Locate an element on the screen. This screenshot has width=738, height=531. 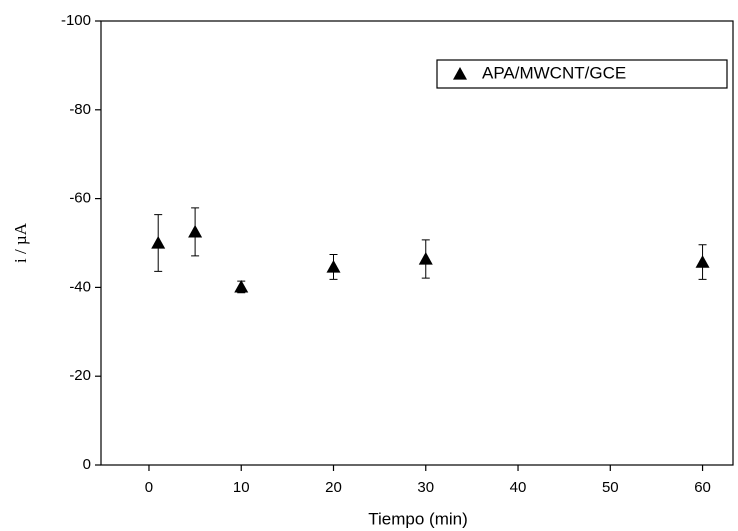
legend-box is located at coordinates (582, 74).